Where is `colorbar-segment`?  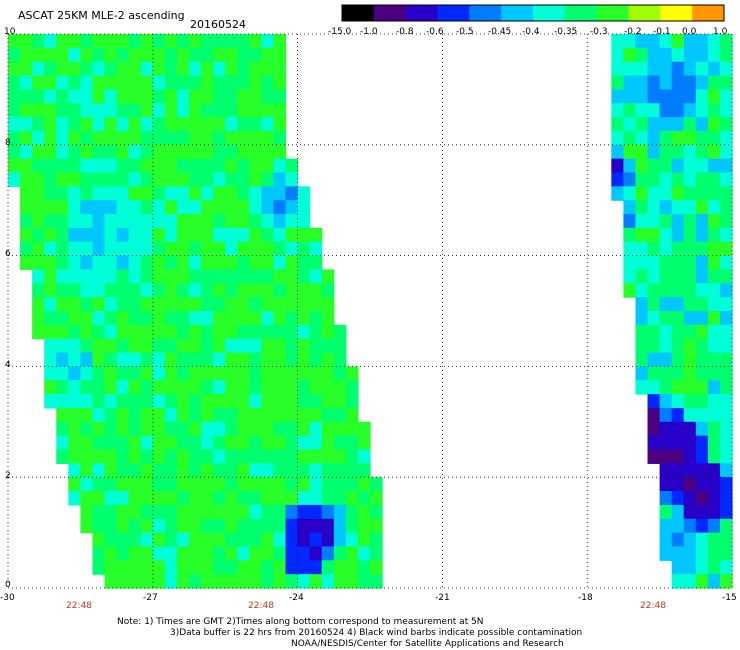
colorbar-segment is located at coordinates (358, 13).